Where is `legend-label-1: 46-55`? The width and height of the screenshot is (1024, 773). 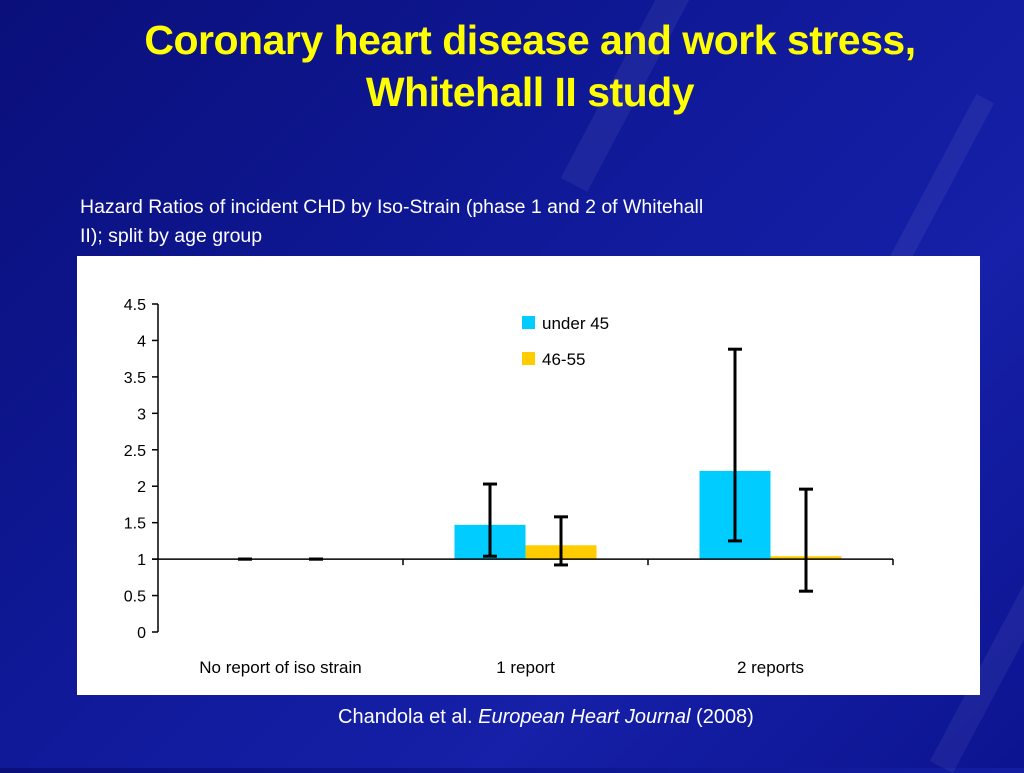 legend-label-1: 46-55 is located at coordinates (563, 359).